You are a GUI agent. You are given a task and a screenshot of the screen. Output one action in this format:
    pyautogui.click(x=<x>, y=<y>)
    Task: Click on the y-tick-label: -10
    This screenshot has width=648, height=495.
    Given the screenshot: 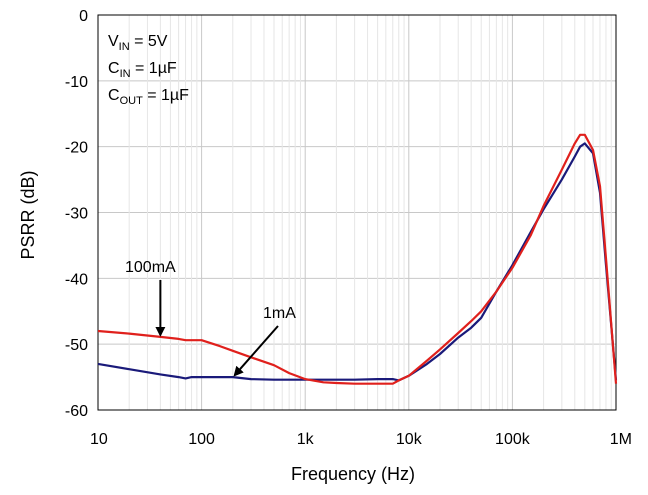 What is the action you would take?
    pyautogui.click(x=76, y=82)
    